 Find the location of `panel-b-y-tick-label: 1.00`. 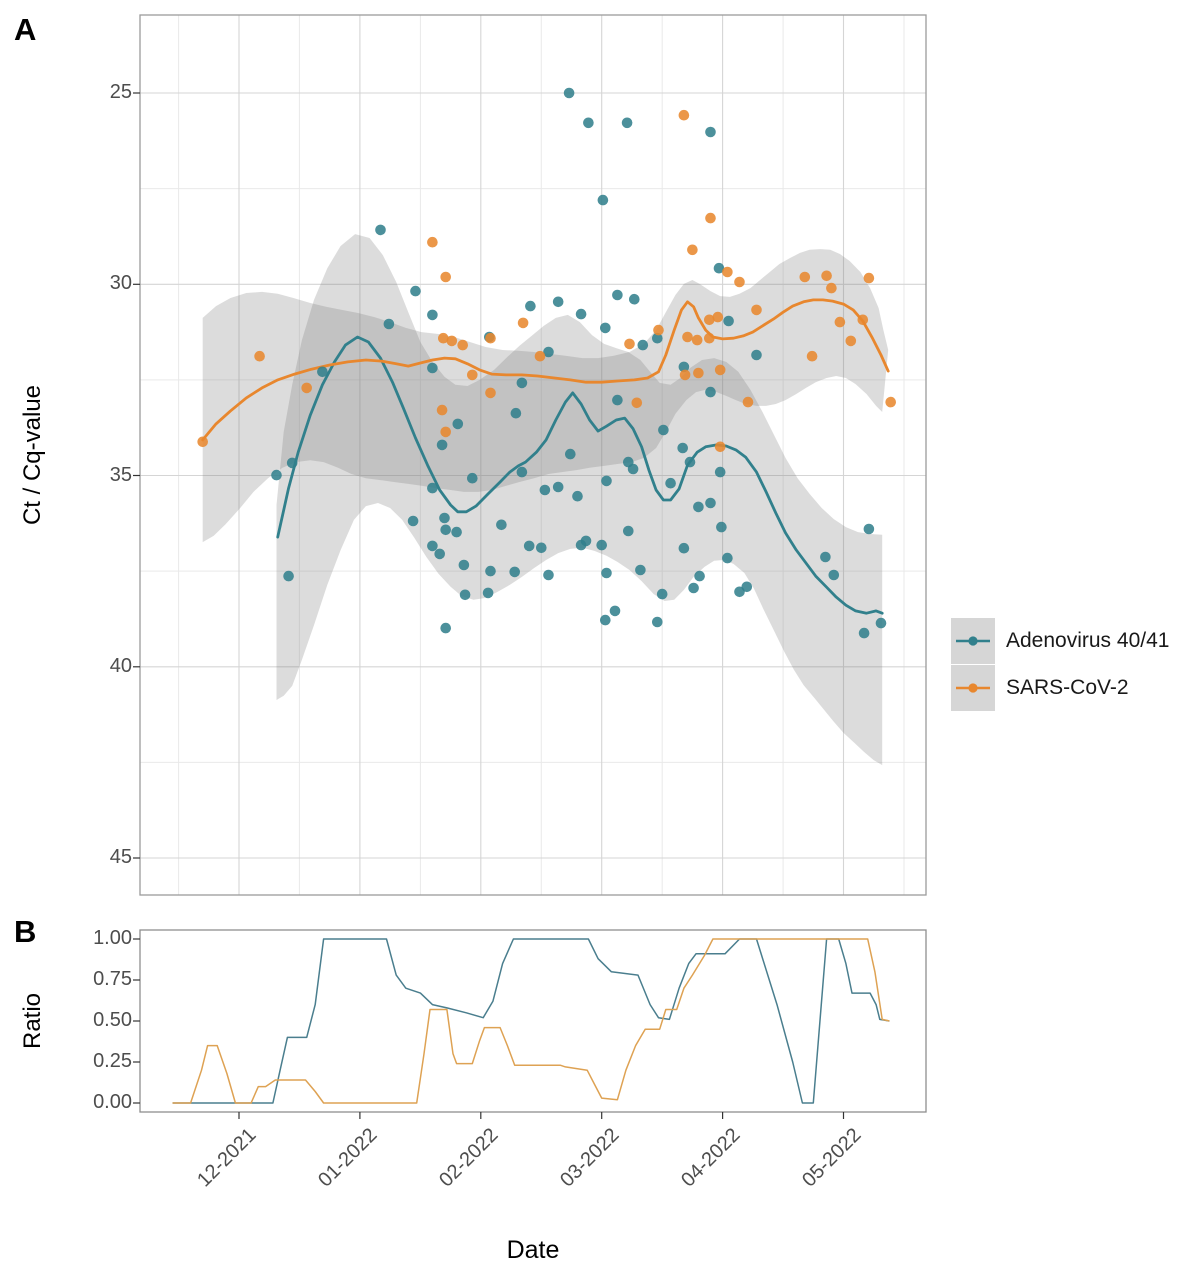

panel-b-y-tick-label: 1.00 is located at coordinates (112, 938).